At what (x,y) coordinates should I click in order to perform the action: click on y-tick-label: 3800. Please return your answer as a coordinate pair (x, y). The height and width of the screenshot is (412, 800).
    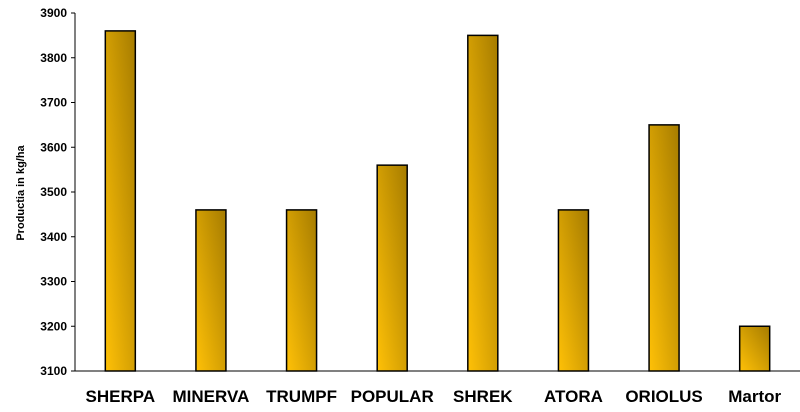
    Looking at the image, I should click on (53, 58).